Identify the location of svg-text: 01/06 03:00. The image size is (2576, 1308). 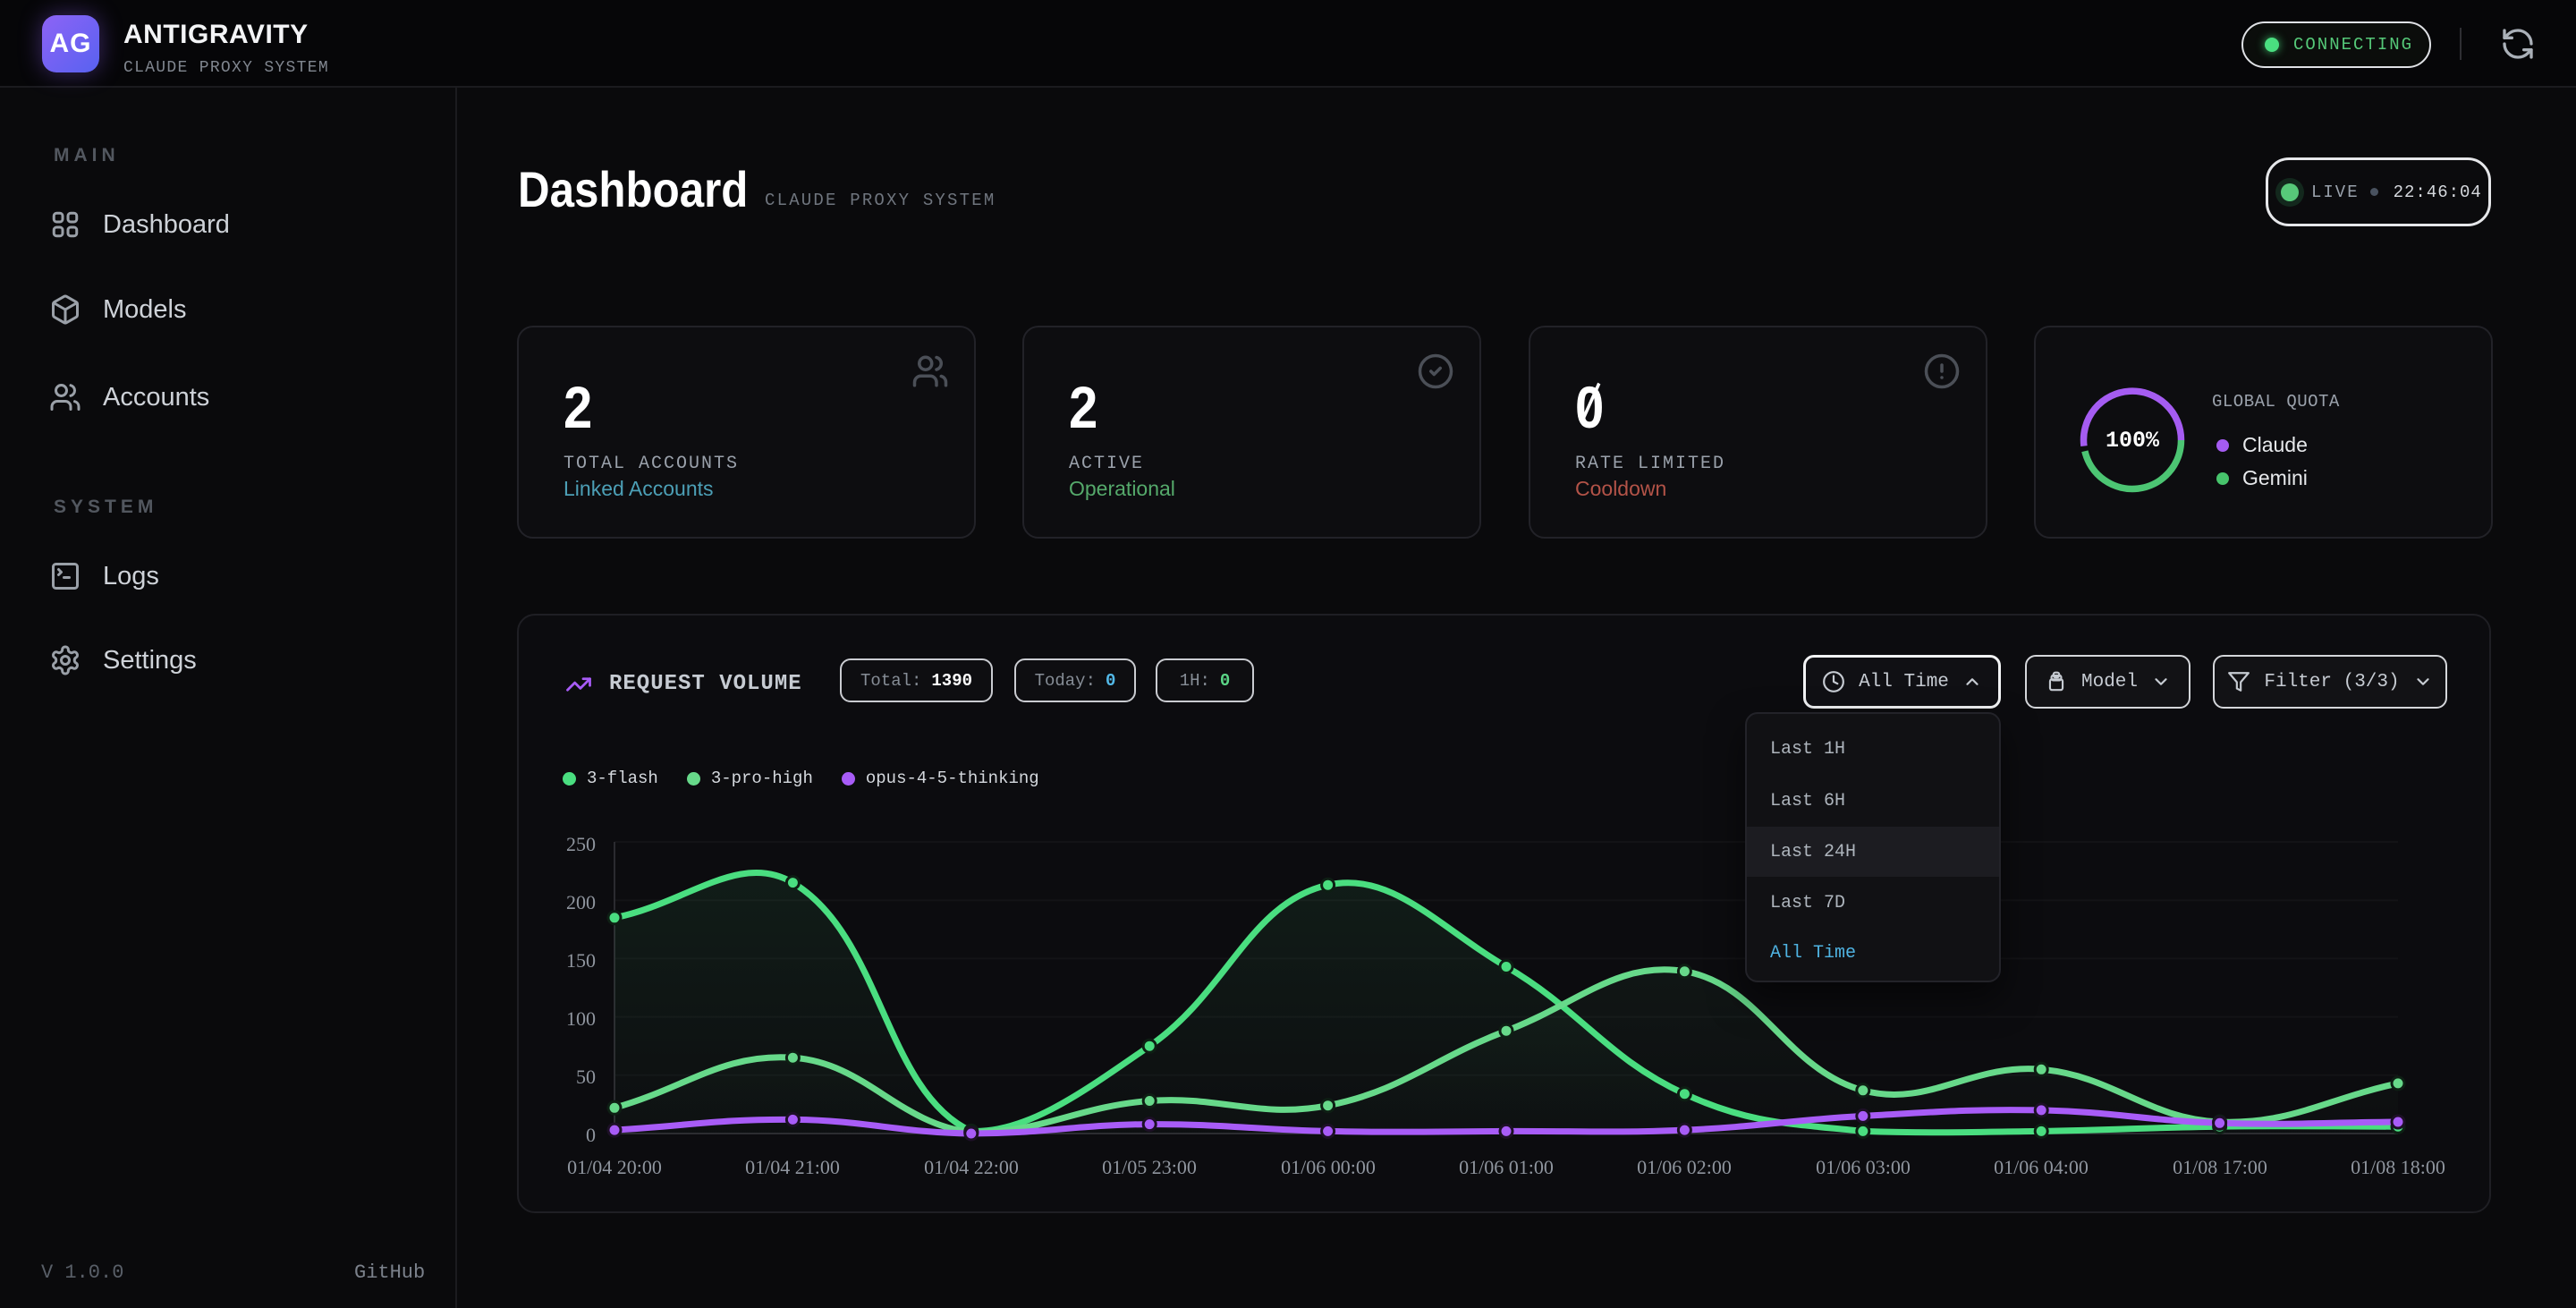
(1863, 1167).